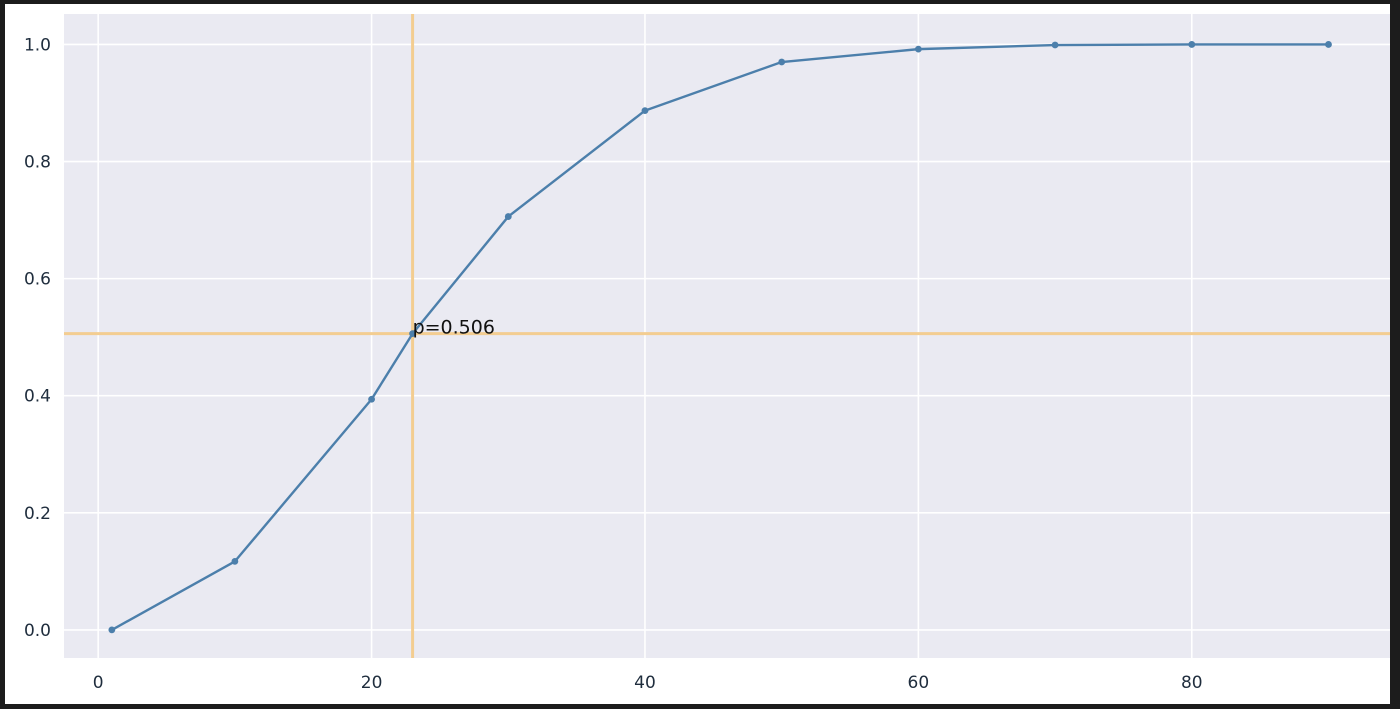  Describe the element at coordinates (1192, 683) in the screenshot. I see `x-tick-label: 80` at that location.